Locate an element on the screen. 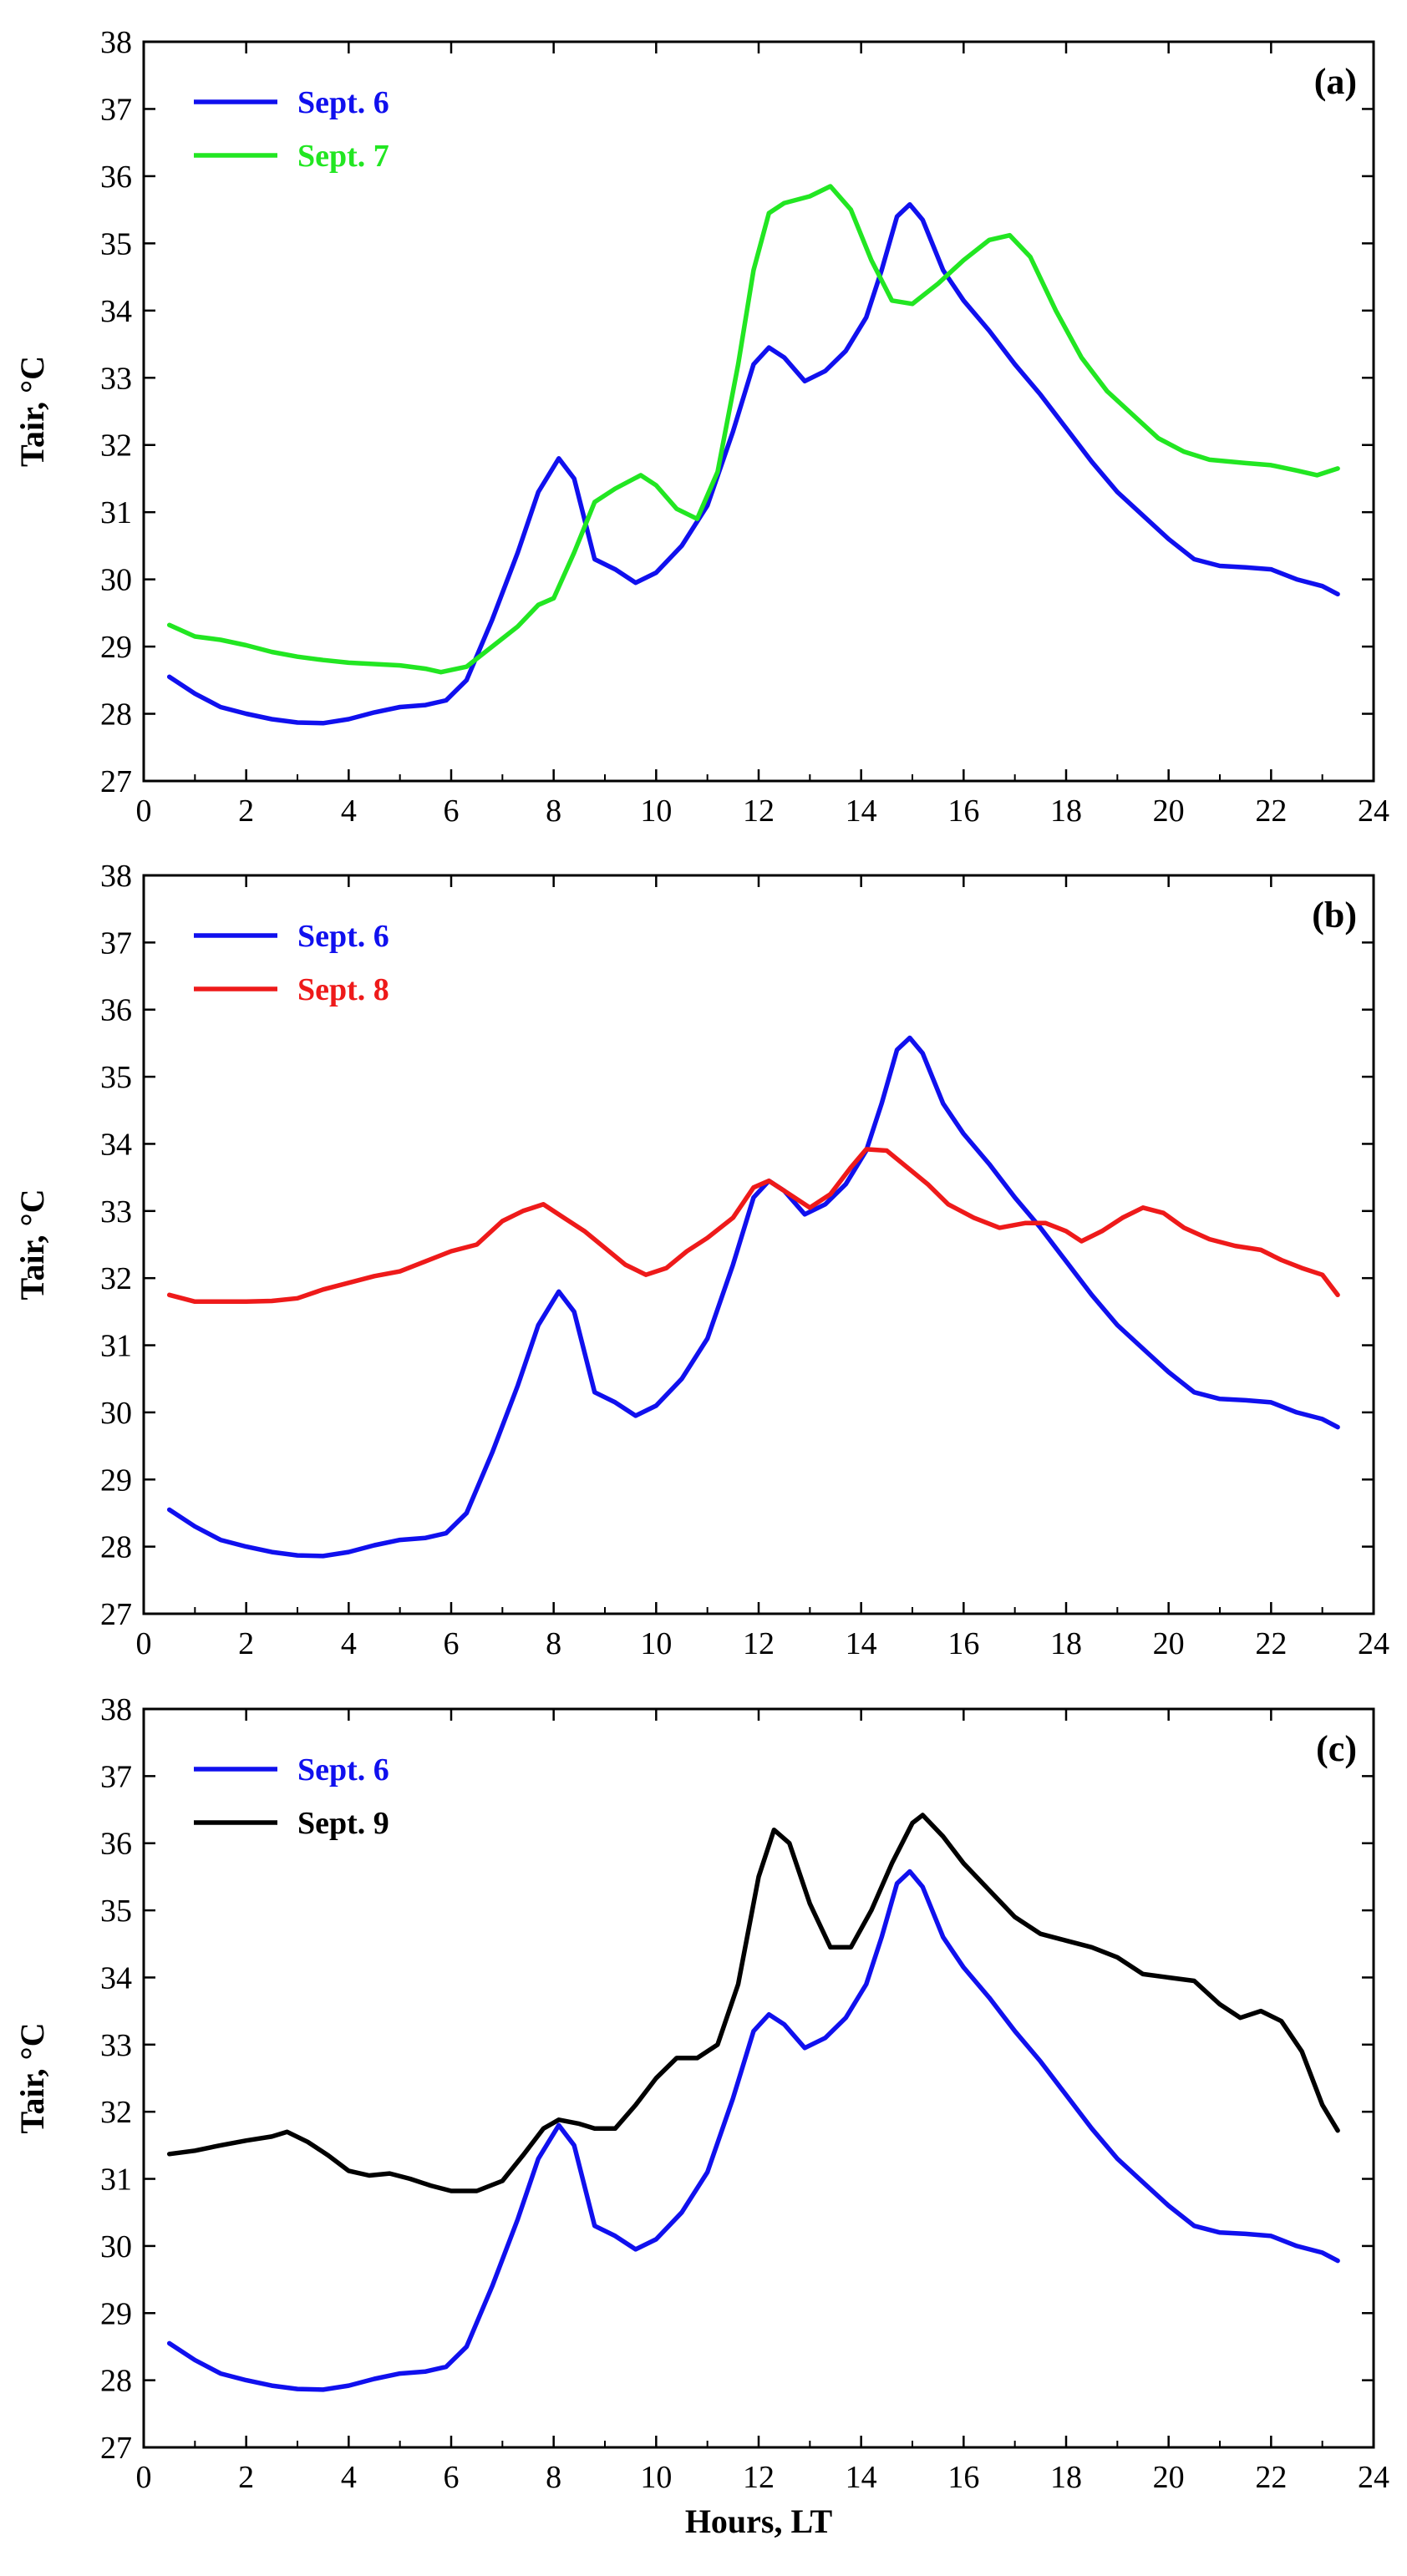  panel-label: (a) is located at coordinates (1335, 81).